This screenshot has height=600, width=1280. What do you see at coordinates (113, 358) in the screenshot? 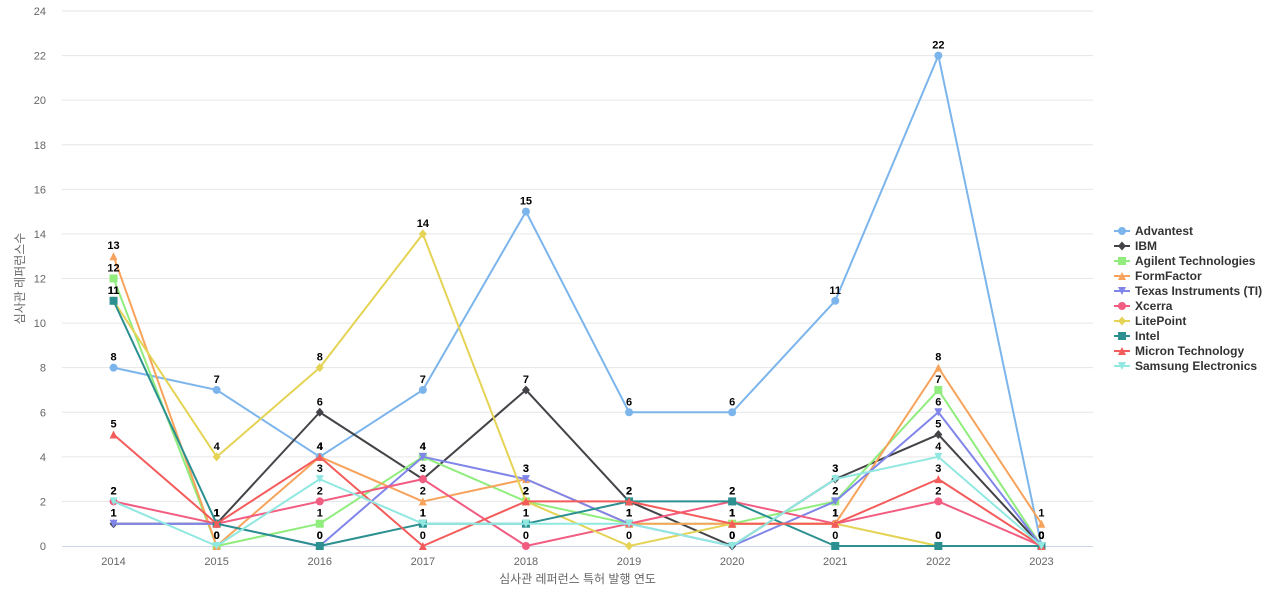
I see `data-label: 8` at bounding box center [113, 358].